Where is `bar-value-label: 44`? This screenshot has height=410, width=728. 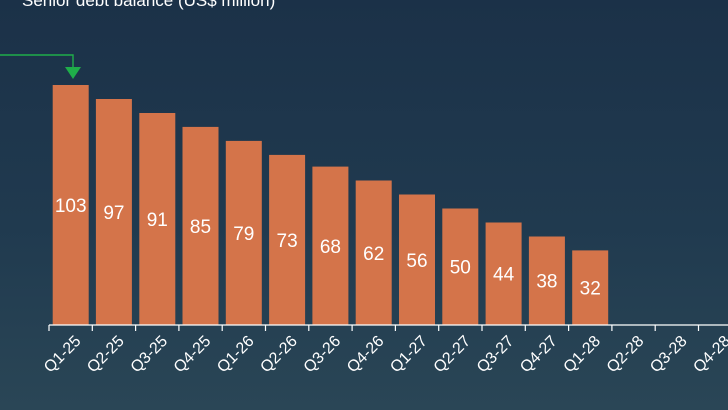
bar-value-label: 44 is located at coordinates (504, 275).